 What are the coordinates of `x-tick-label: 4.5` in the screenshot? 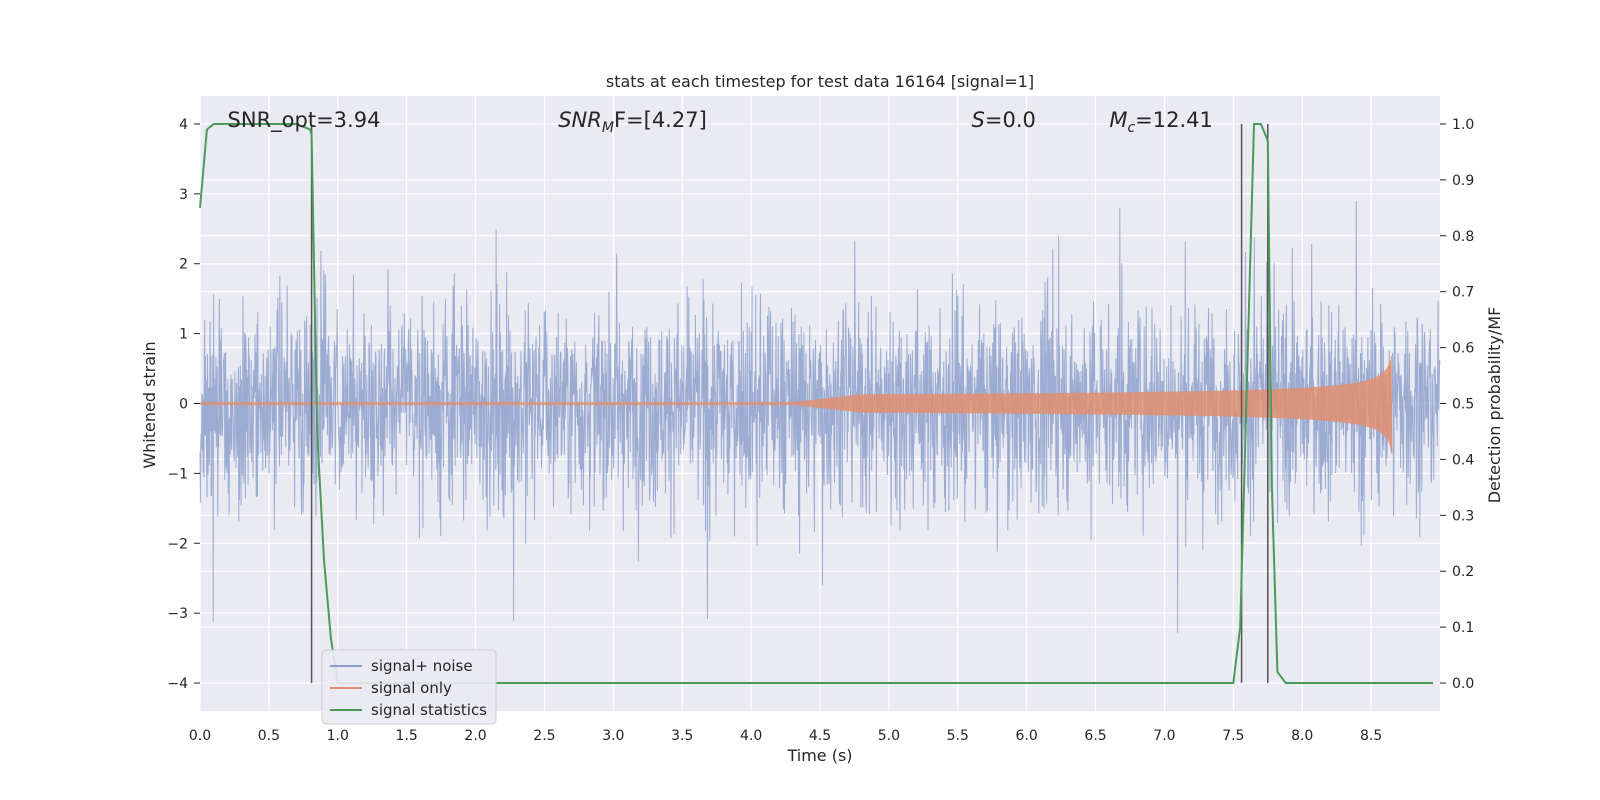 It's located at (820, 736).